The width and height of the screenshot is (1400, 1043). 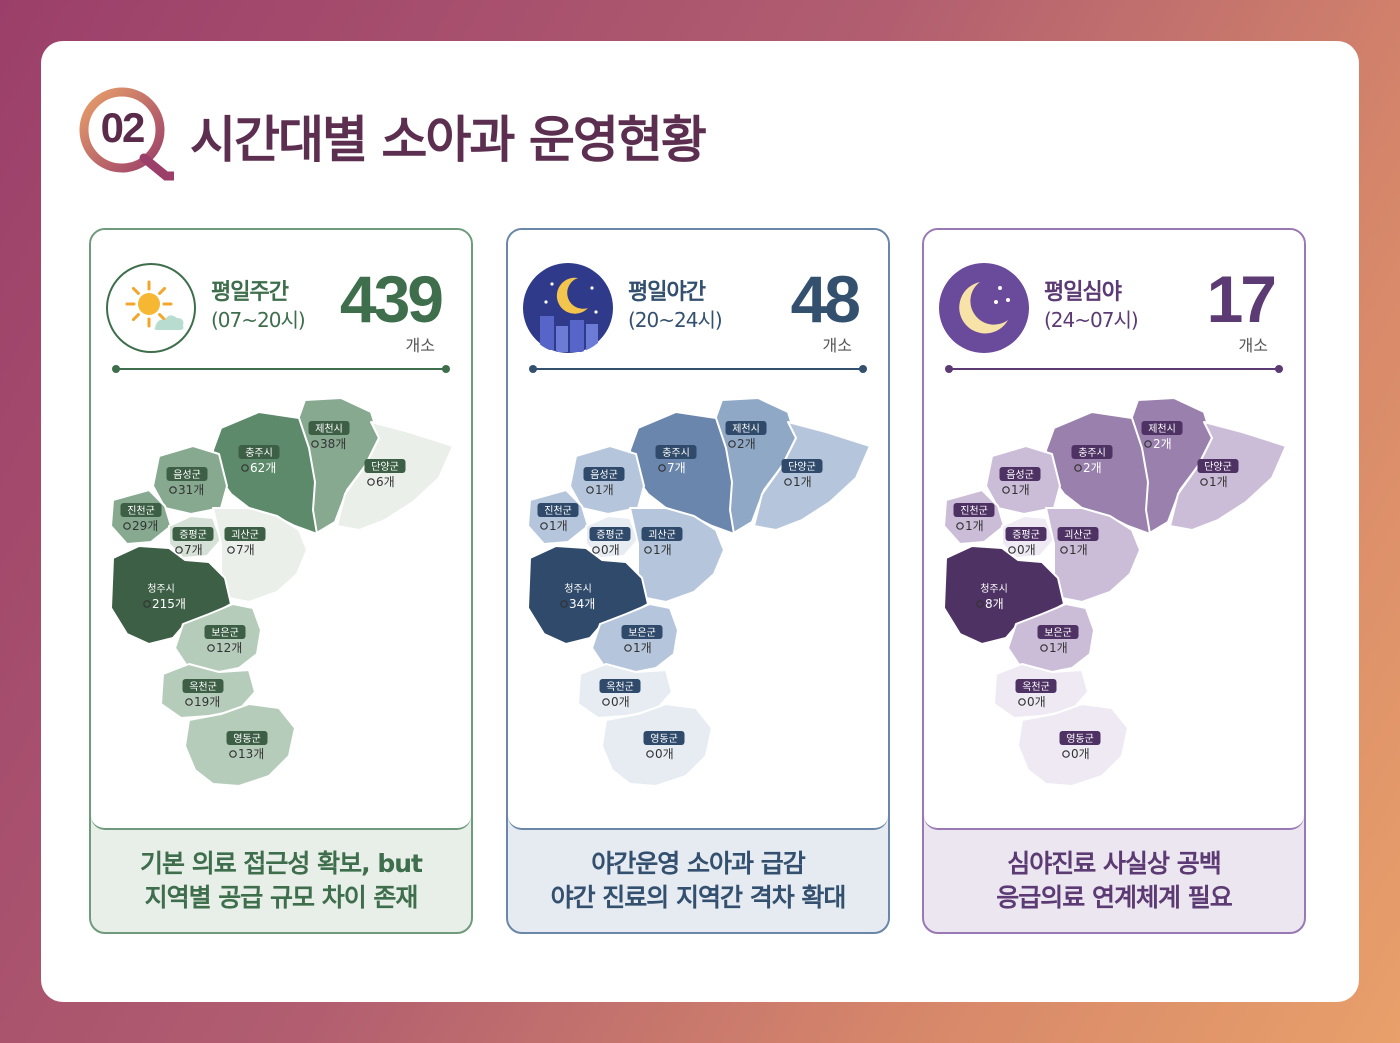 What do you see at coordinates (281, 863) in the screenshot?
I see `summary-line: 기본 의료 접근성 확보, but` at bounding box center [281, 863].